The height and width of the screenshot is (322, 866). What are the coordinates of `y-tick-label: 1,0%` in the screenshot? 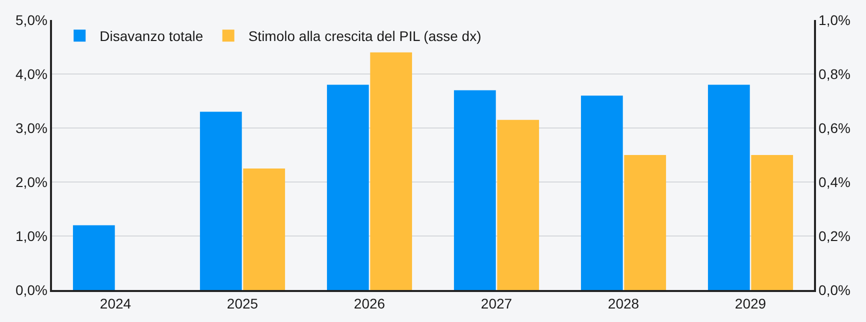 It's located at (32, 236).